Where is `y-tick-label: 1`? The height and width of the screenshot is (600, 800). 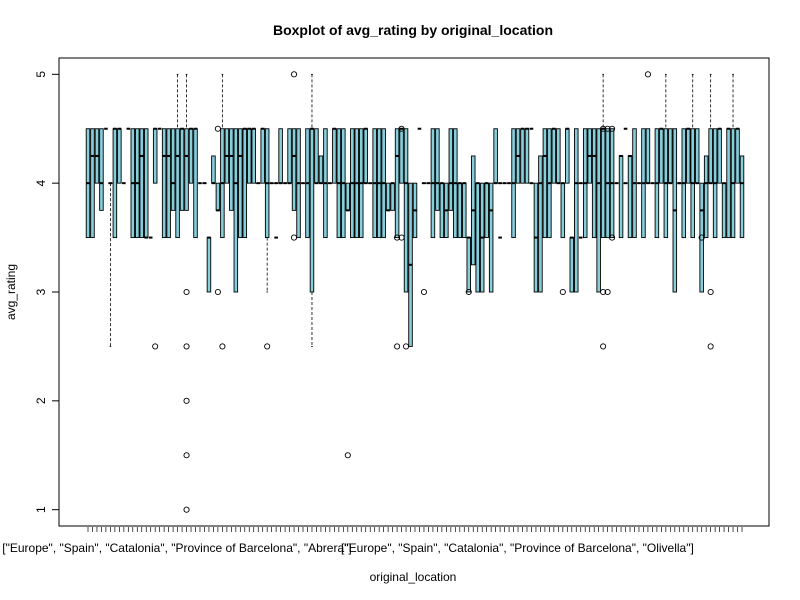
y-tick-label: 1 is located at coordinates (41, 509).